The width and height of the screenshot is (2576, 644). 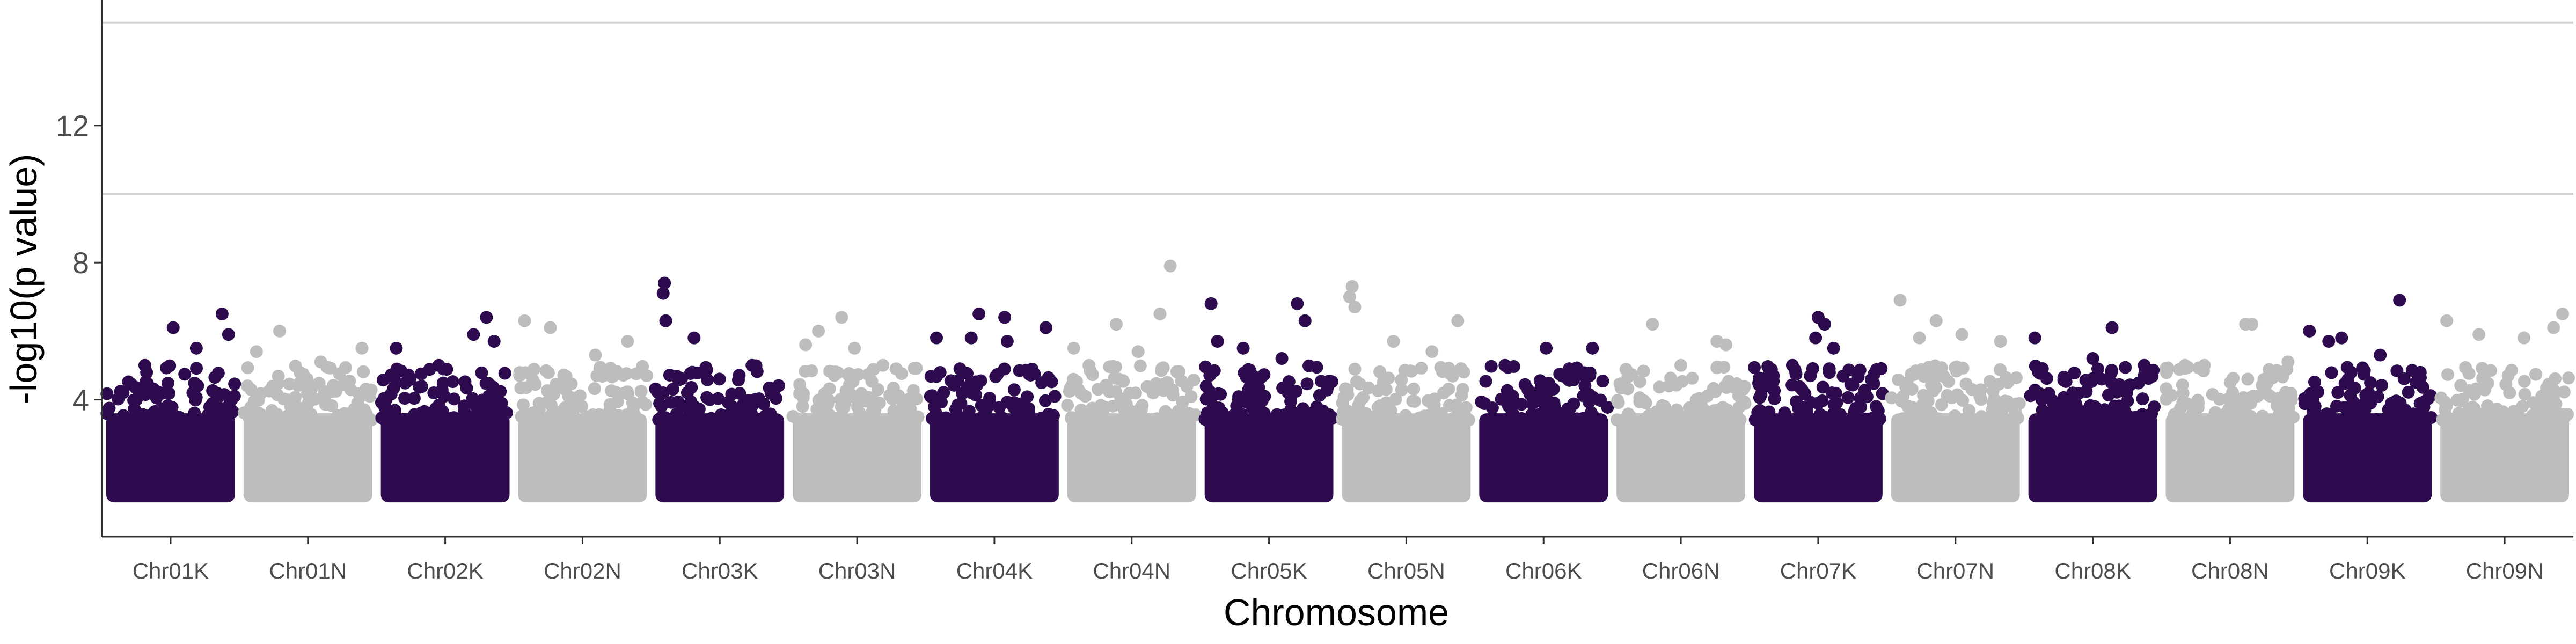 I want to click on x-tick-label: Chr07N, so click(x=1955, y=570).